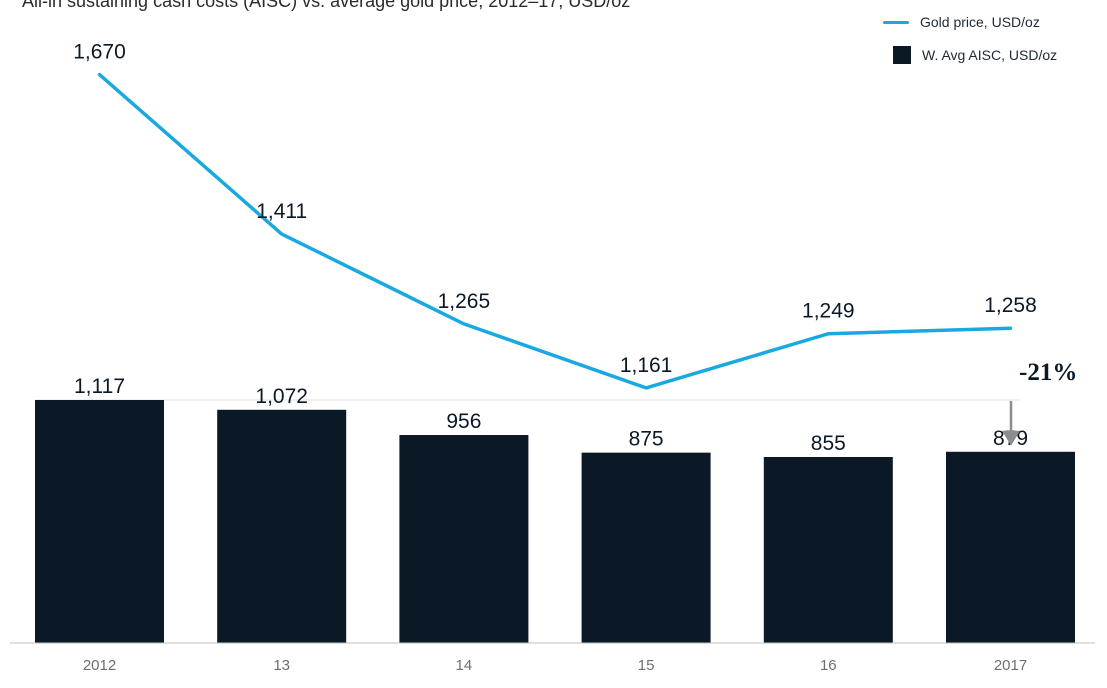  I want to click on bar-value-label: 875, so click(646, 439).